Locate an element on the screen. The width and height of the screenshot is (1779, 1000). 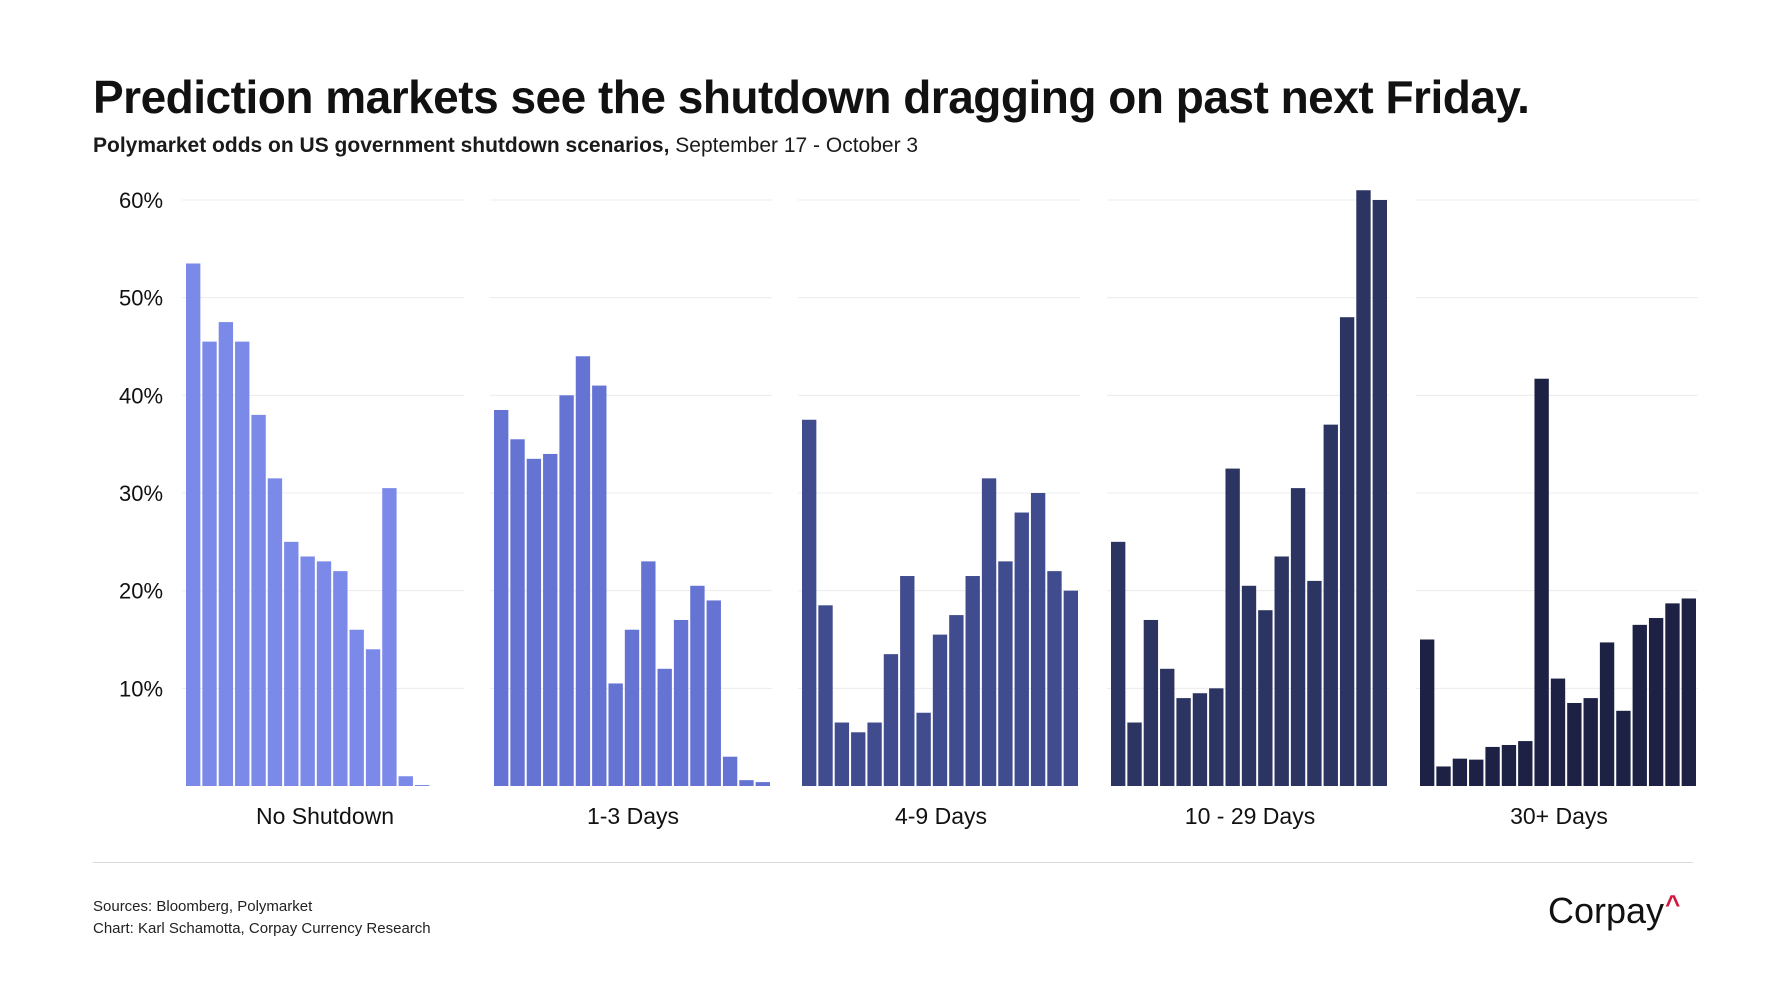
y-tick-label: 30% is located at coordinates (141, 493).